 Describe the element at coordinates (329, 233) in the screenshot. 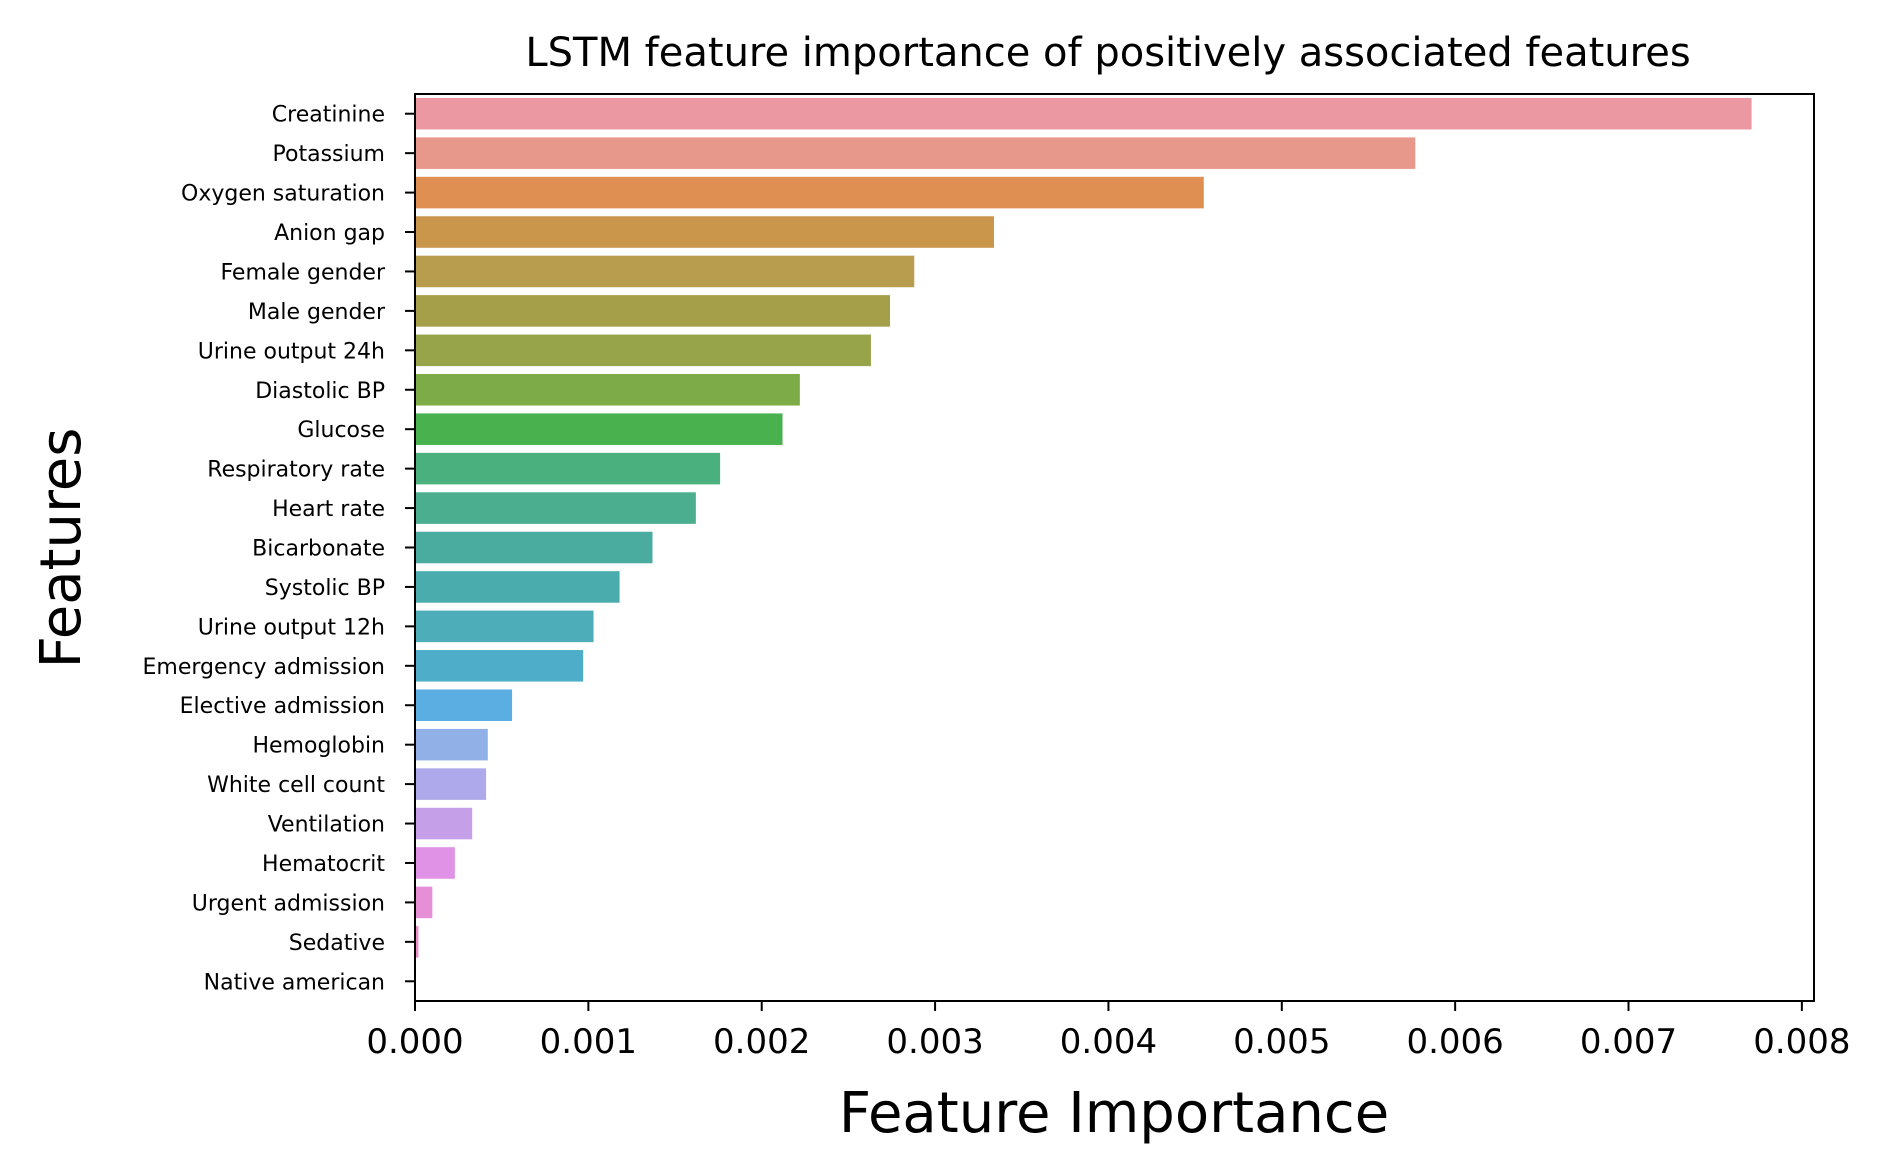

I see `y-tick-label: Anion gap` at that location.